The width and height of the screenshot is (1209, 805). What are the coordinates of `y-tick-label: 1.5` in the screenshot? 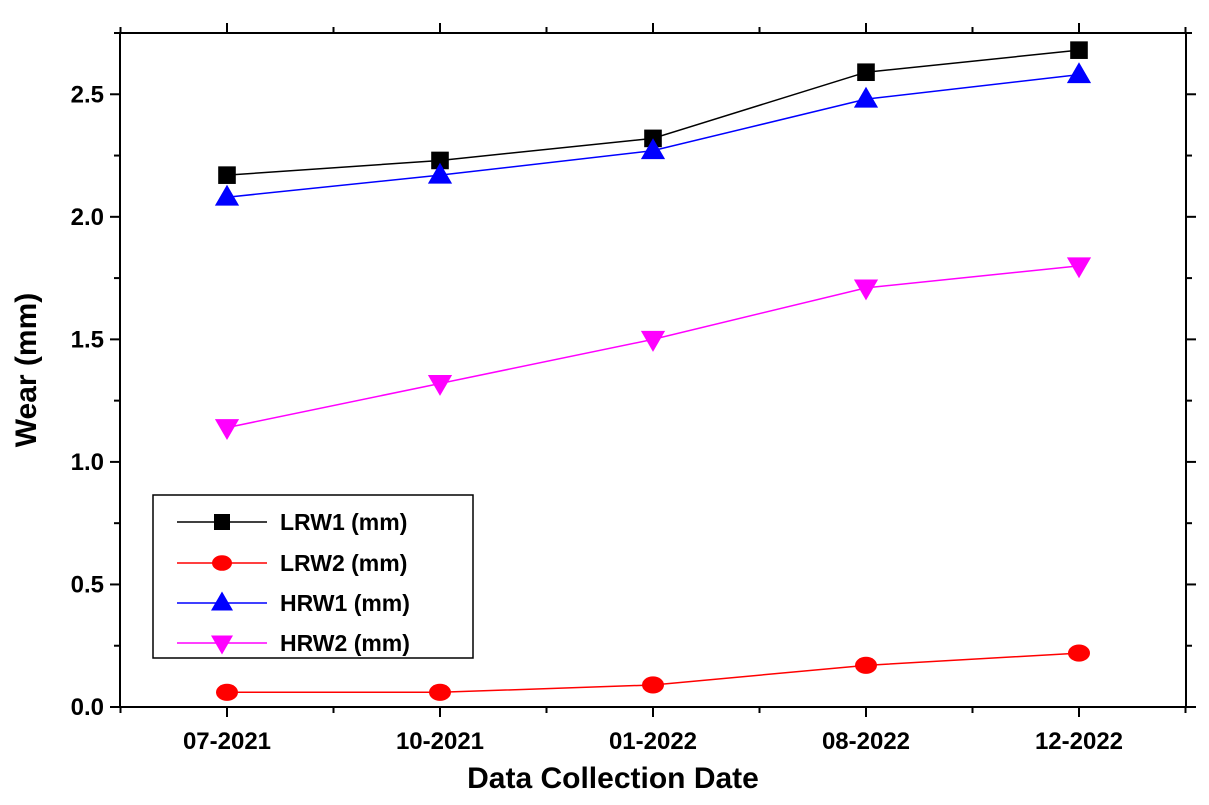 It's located at (87, 339).